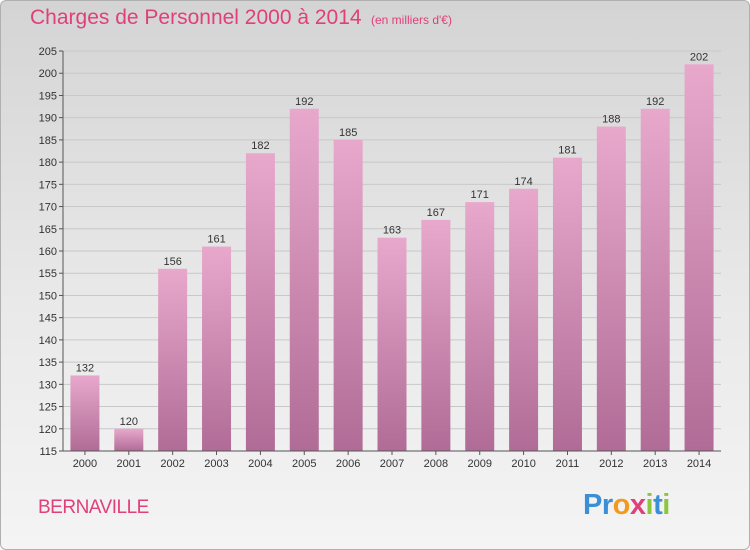  What do you see at coordinates (611, 464) in the screenshot?
I see `x-tick-label: 2012` at bounding box center [611, 464].